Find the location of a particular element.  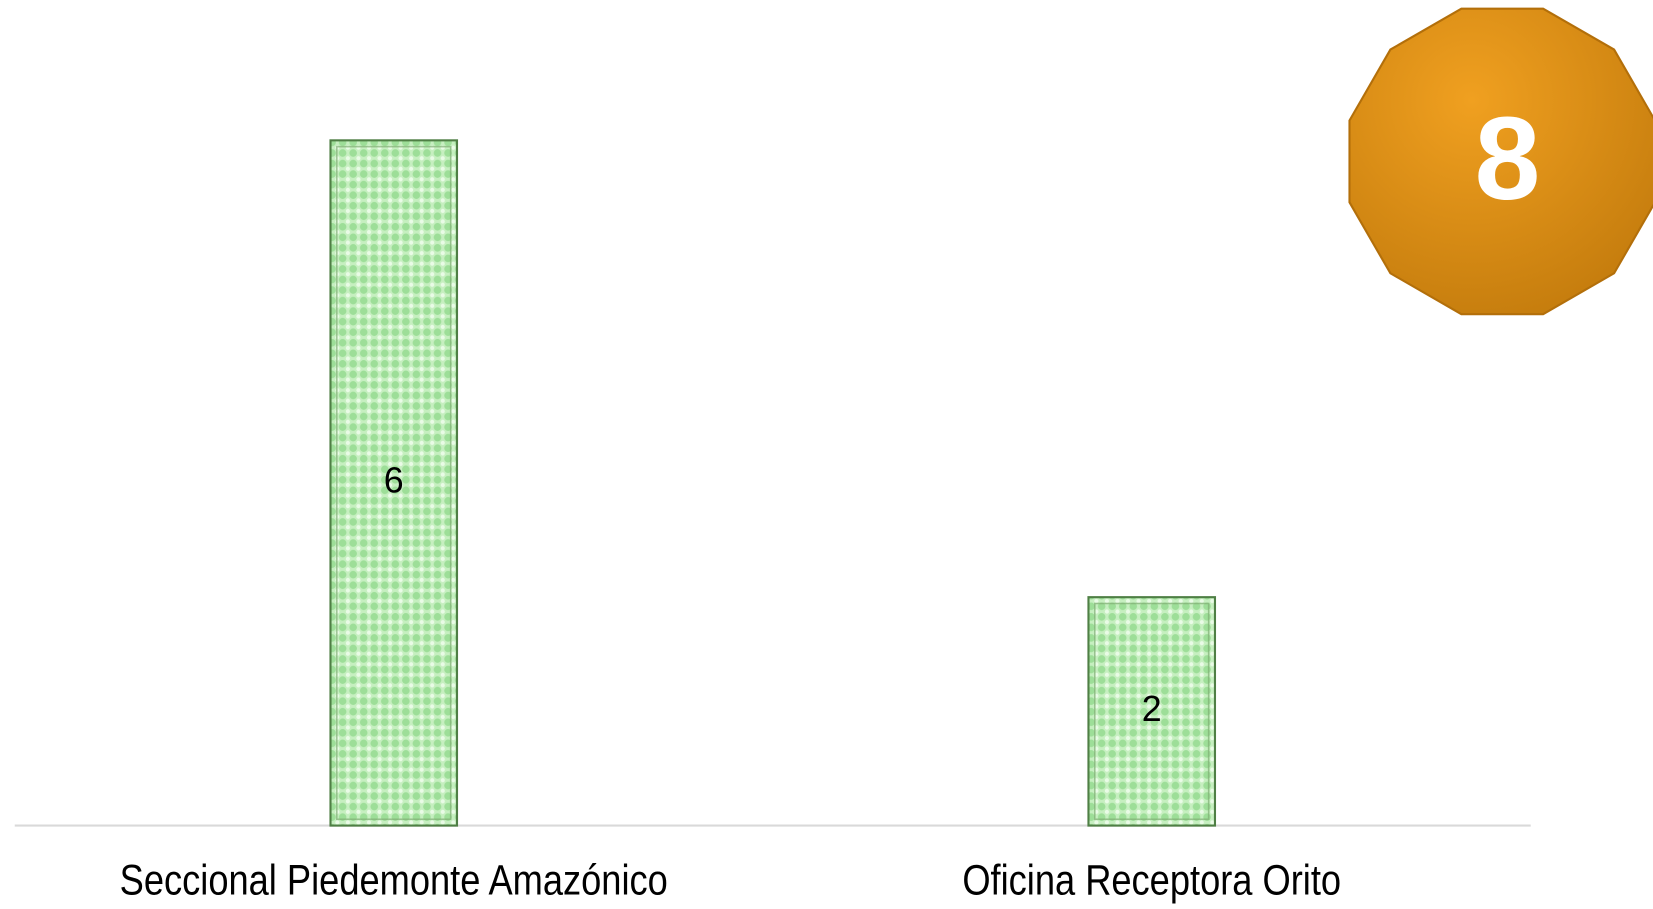

badge-shape is located at coordinates (1500, 161).